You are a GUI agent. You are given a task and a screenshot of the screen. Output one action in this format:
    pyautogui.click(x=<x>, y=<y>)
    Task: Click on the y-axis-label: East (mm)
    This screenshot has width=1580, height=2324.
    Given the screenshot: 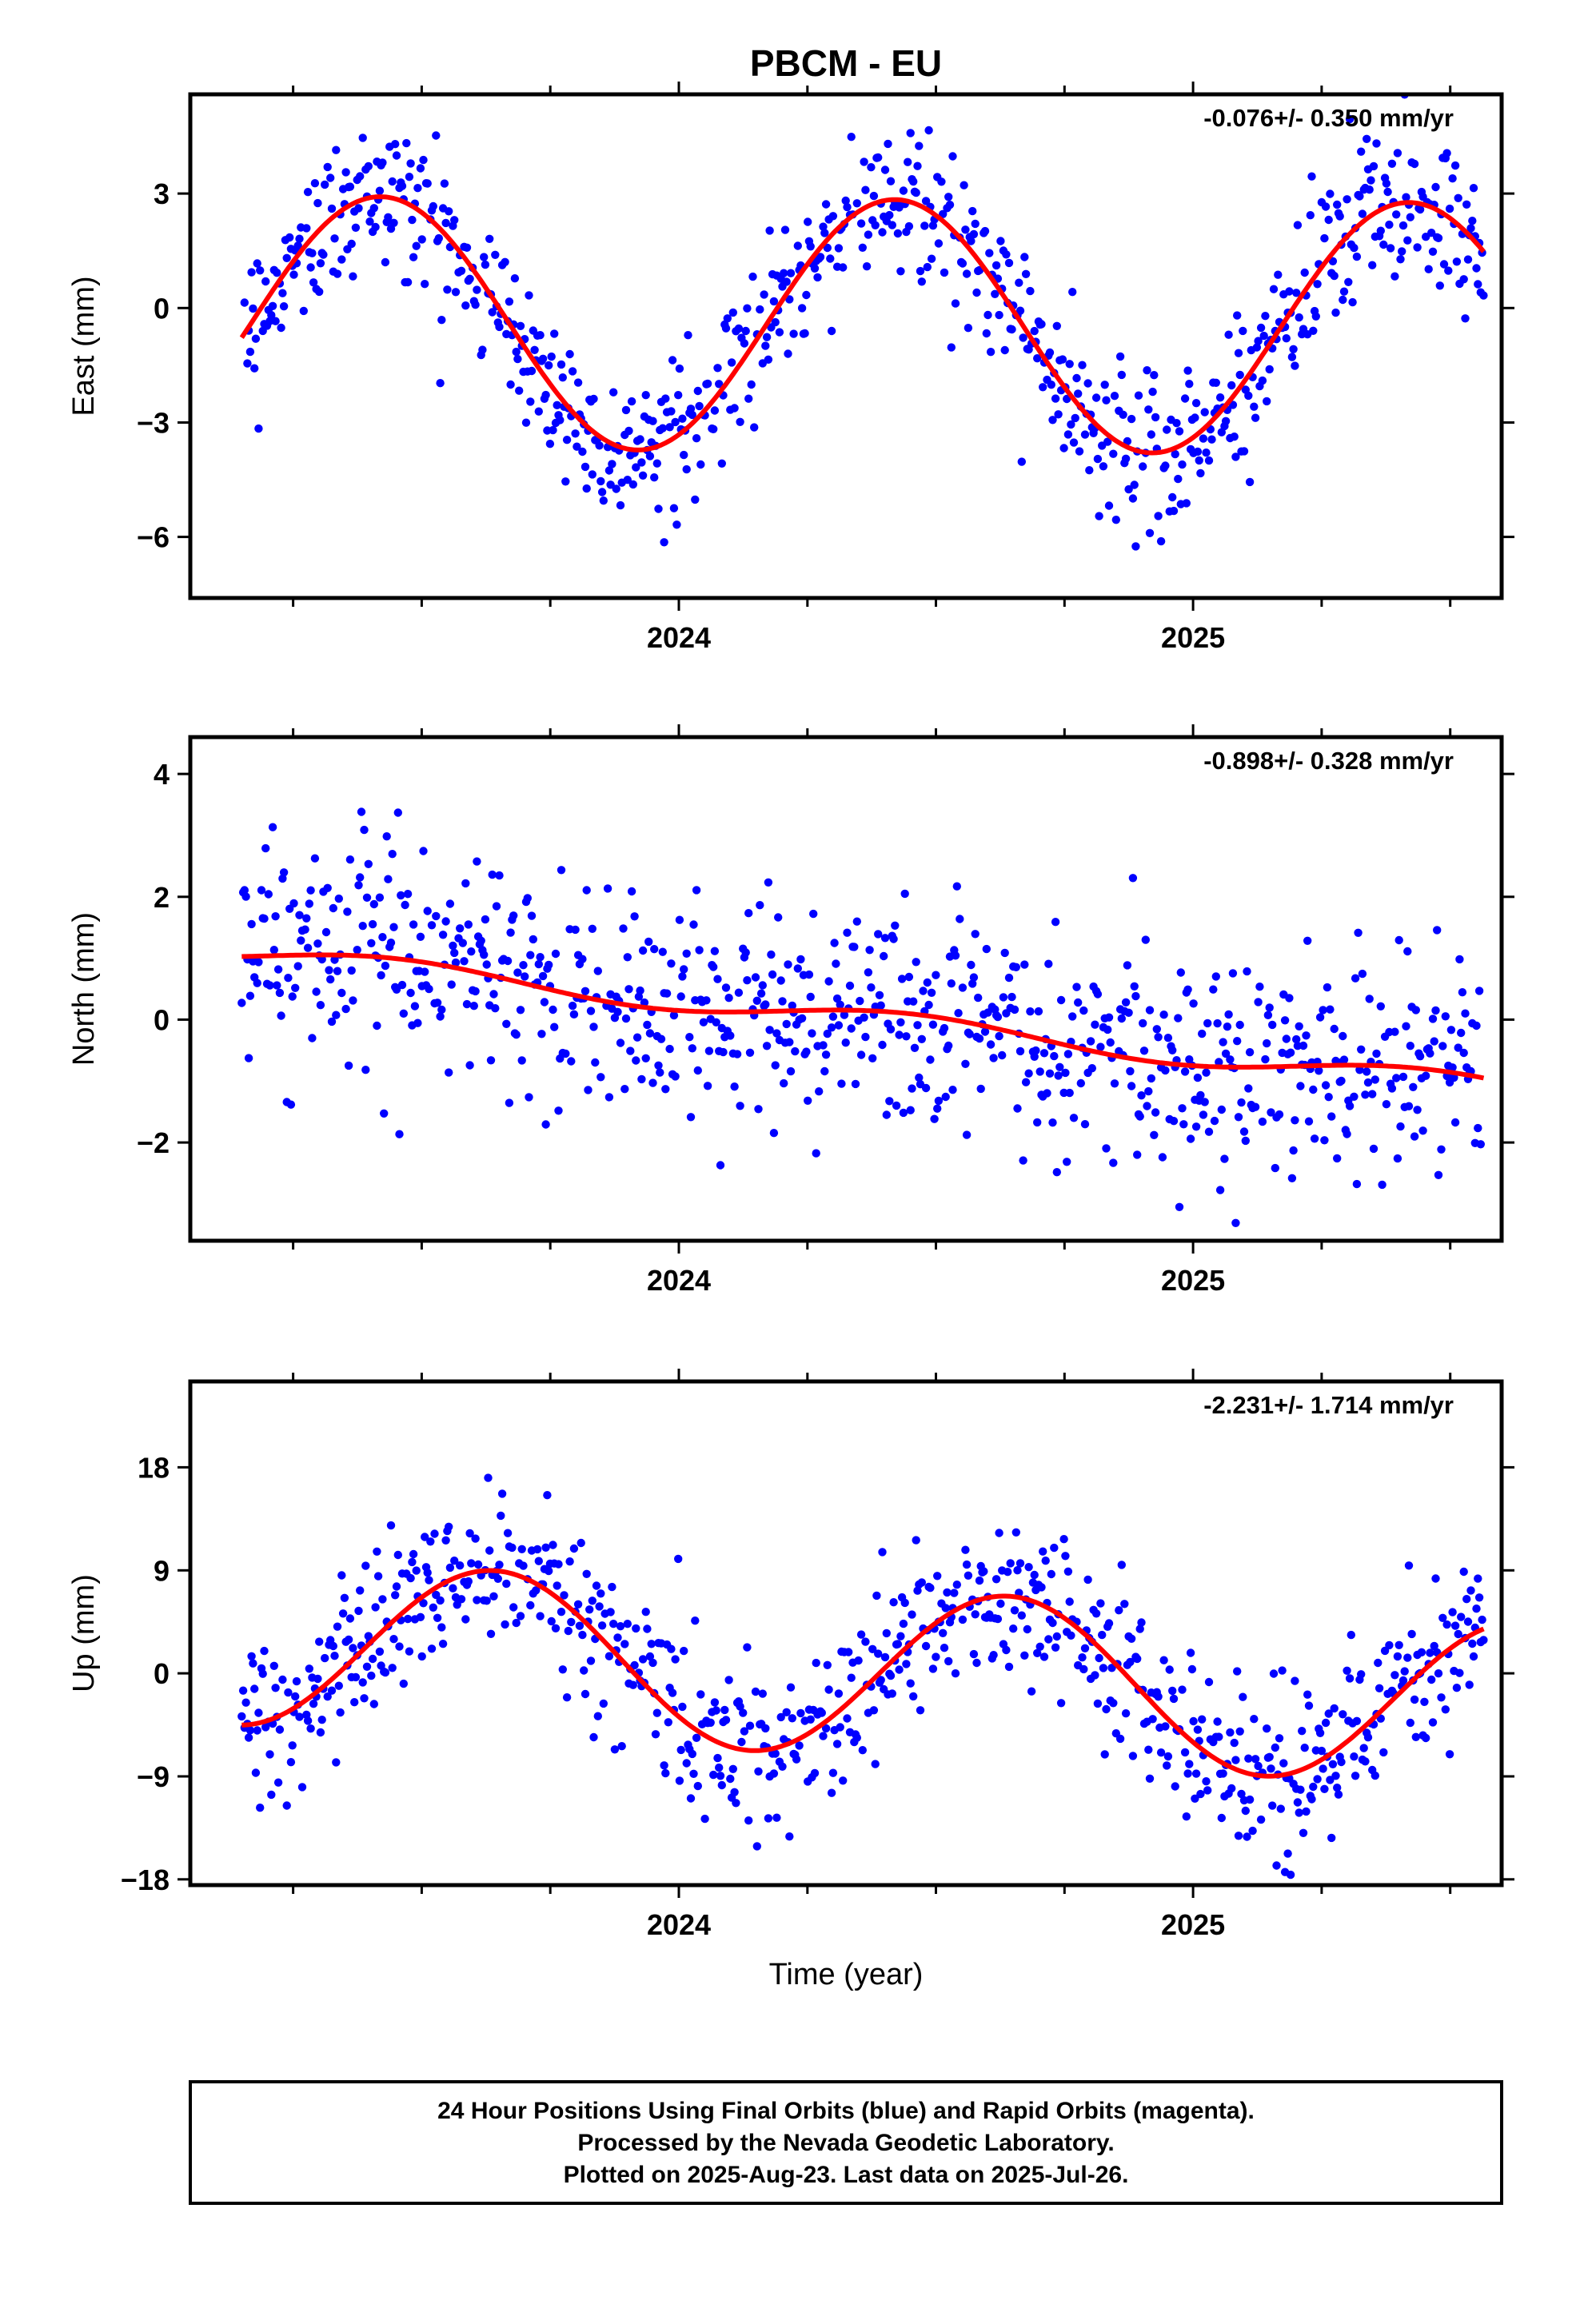 What is the action you would take?
    pyautogui.click(x=84, y=346)
    